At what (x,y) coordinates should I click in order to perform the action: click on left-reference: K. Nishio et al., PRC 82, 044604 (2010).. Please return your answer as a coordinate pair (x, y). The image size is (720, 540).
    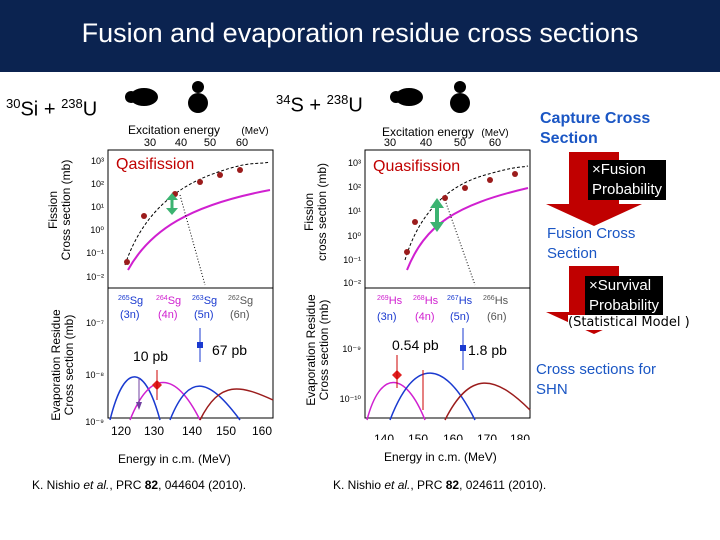
    Looking at the image, I should click on (139, 485).